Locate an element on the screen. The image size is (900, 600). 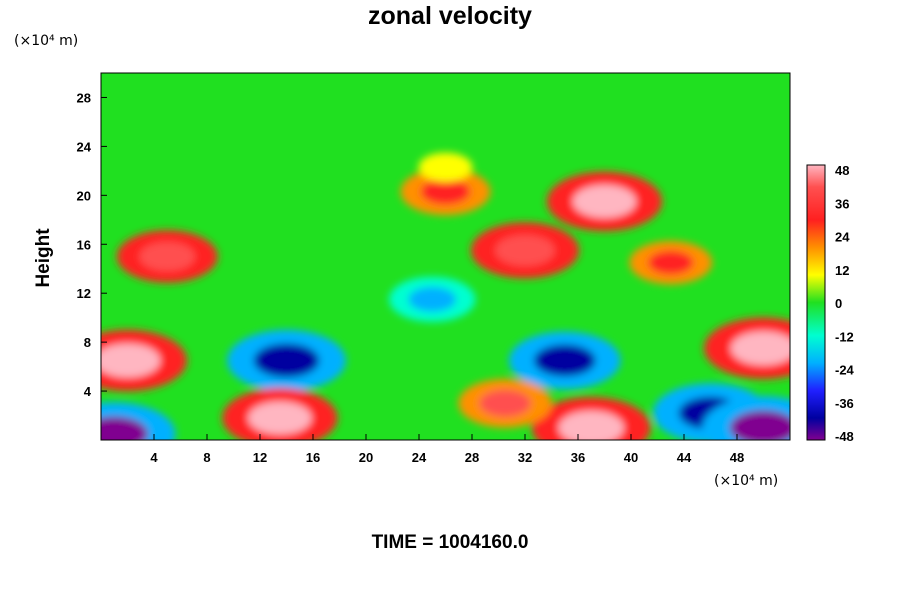
colorbar is located at coordinates (816, 302).